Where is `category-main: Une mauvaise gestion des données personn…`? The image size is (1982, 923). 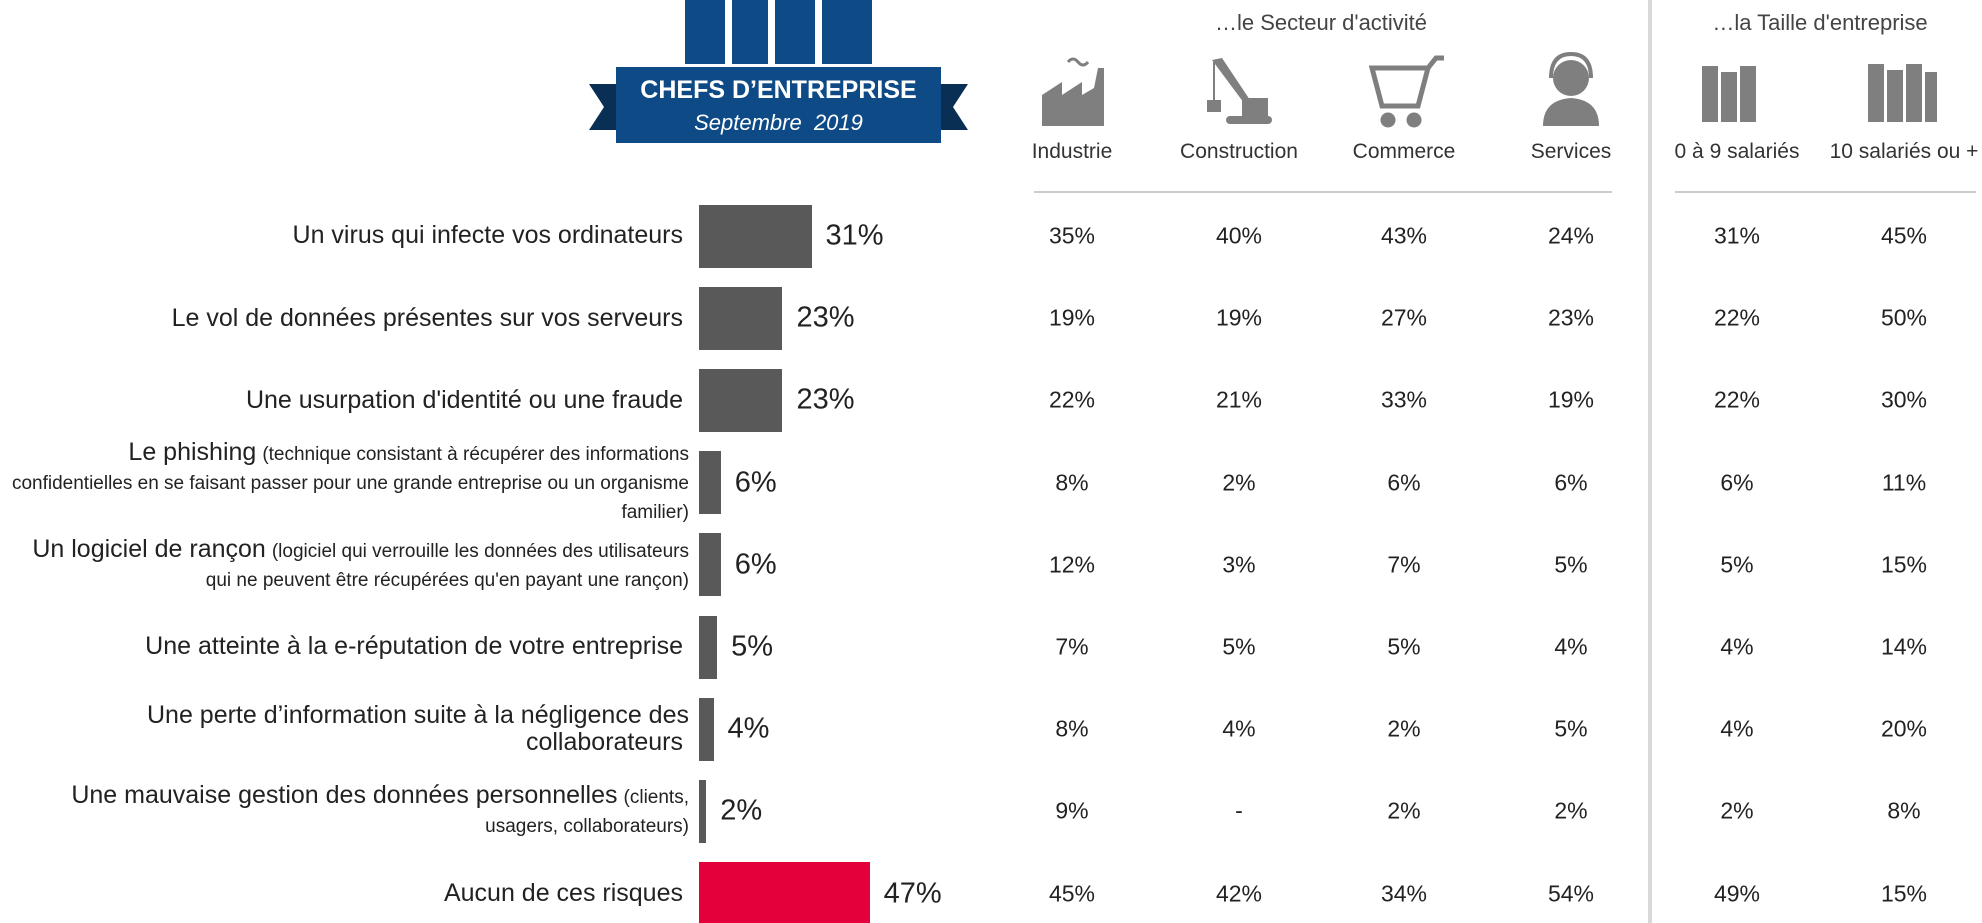 category-main: Une mauvaise gestion des données personn… is located at coordinates (344, 795).